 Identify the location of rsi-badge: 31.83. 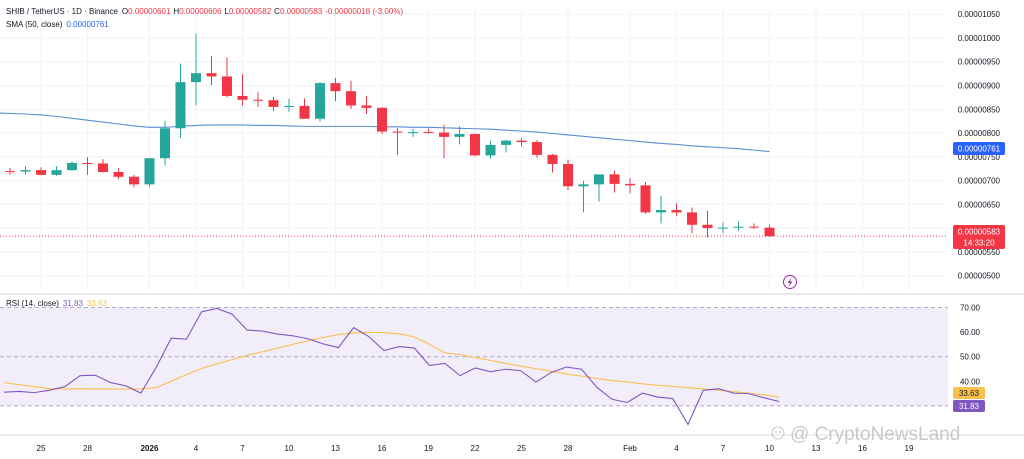
(969, 406).